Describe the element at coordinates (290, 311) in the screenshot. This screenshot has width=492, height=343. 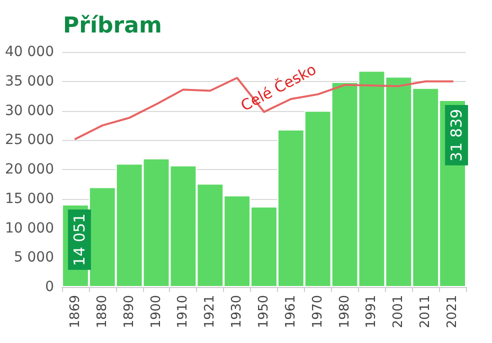
I see `x-tick-label: 1961` at that location.